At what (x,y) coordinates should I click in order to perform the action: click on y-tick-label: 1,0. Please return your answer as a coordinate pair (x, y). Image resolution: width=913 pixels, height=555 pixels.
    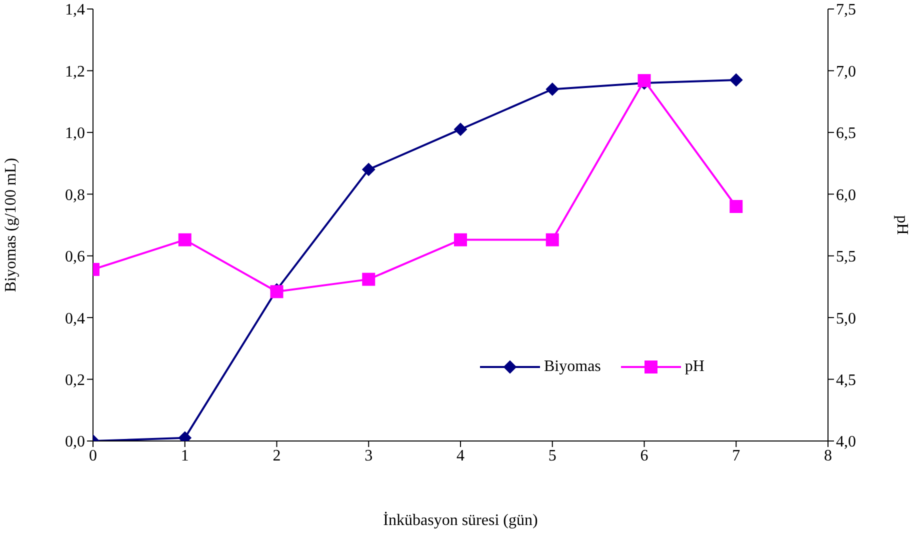
    Looking at the image, I should click on (75, 133).